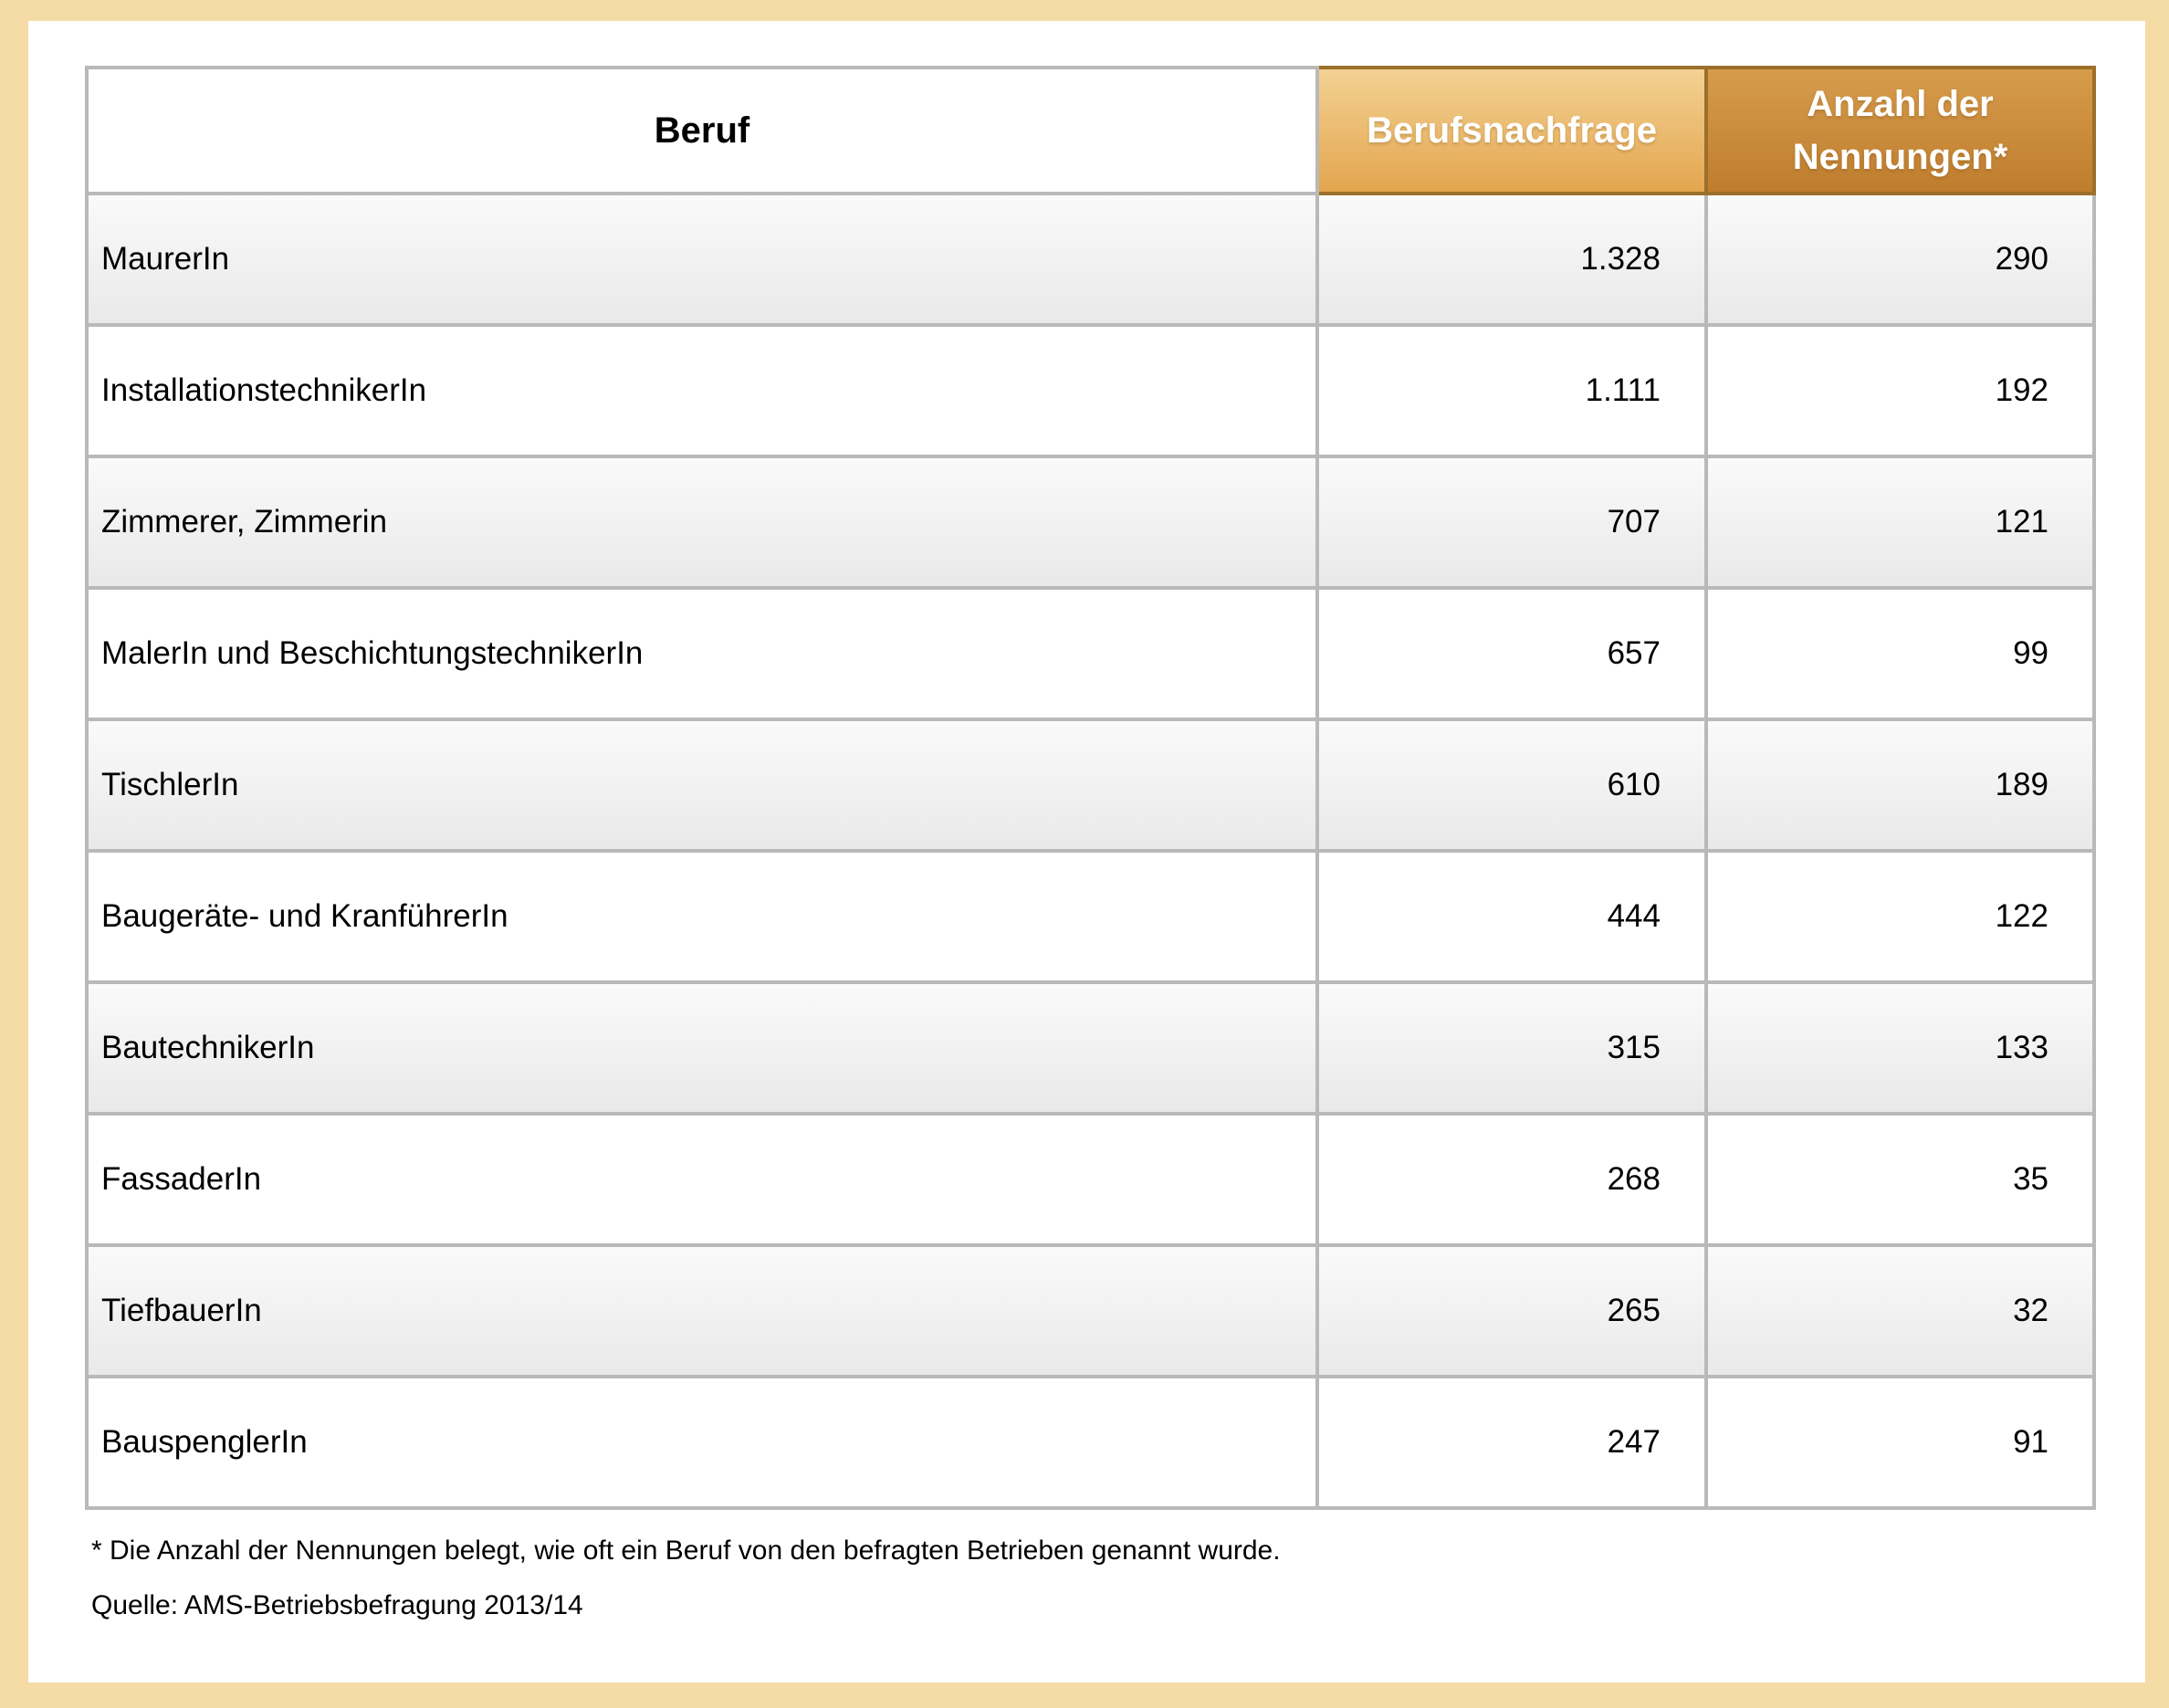 This screenshot has height=1708, width=2169. I want to click on beruf-cell: TiefbauerIn, so click(702, 1310).